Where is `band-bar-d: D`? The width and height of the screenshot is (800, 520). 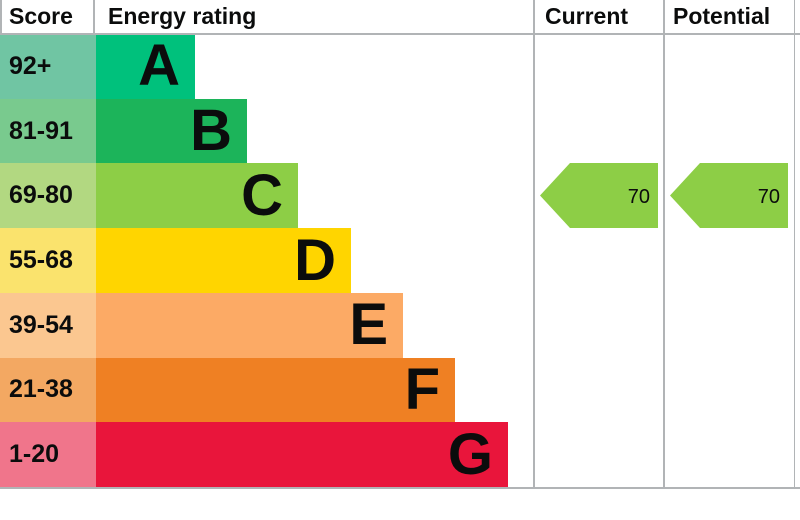 band-bar-d: D is located at coordinates (223, 260).